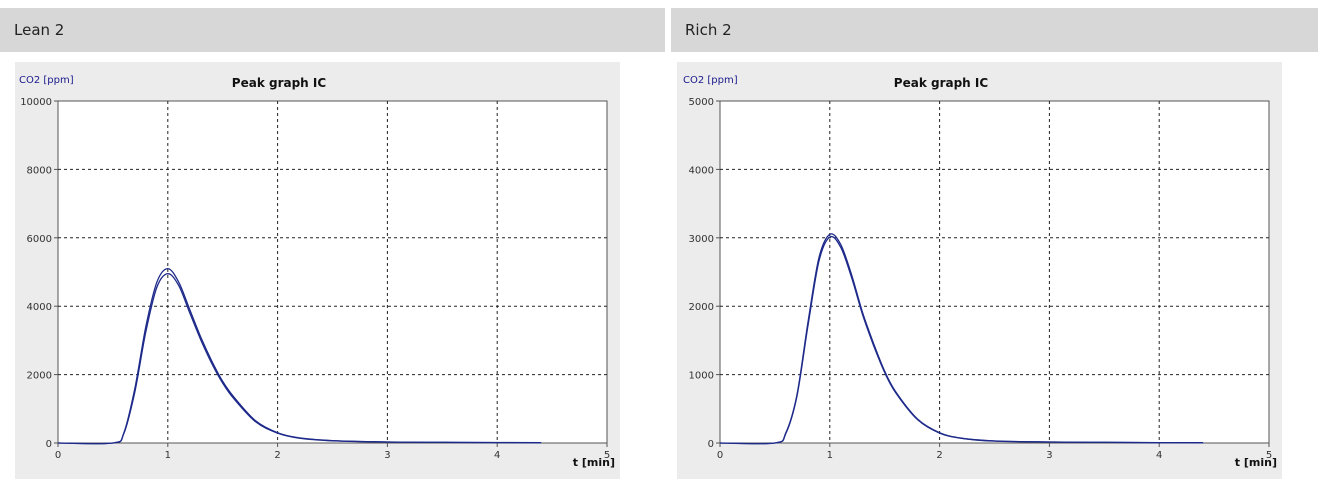  What do you see at coordinates (994, 30) in the screenshot?
I see `panel-header-right: Rich 2` at bounding box center [994, 30].